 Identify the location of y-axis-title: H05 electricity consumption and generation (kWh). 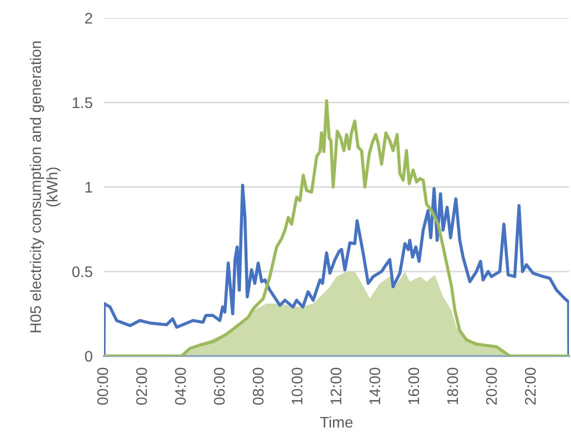
(45, 186).